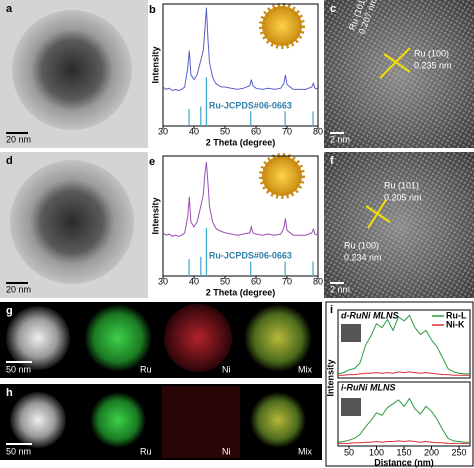  Describe the element at coordinates (9, 161) in the screenshot. I see `panel-label: d` at that location.